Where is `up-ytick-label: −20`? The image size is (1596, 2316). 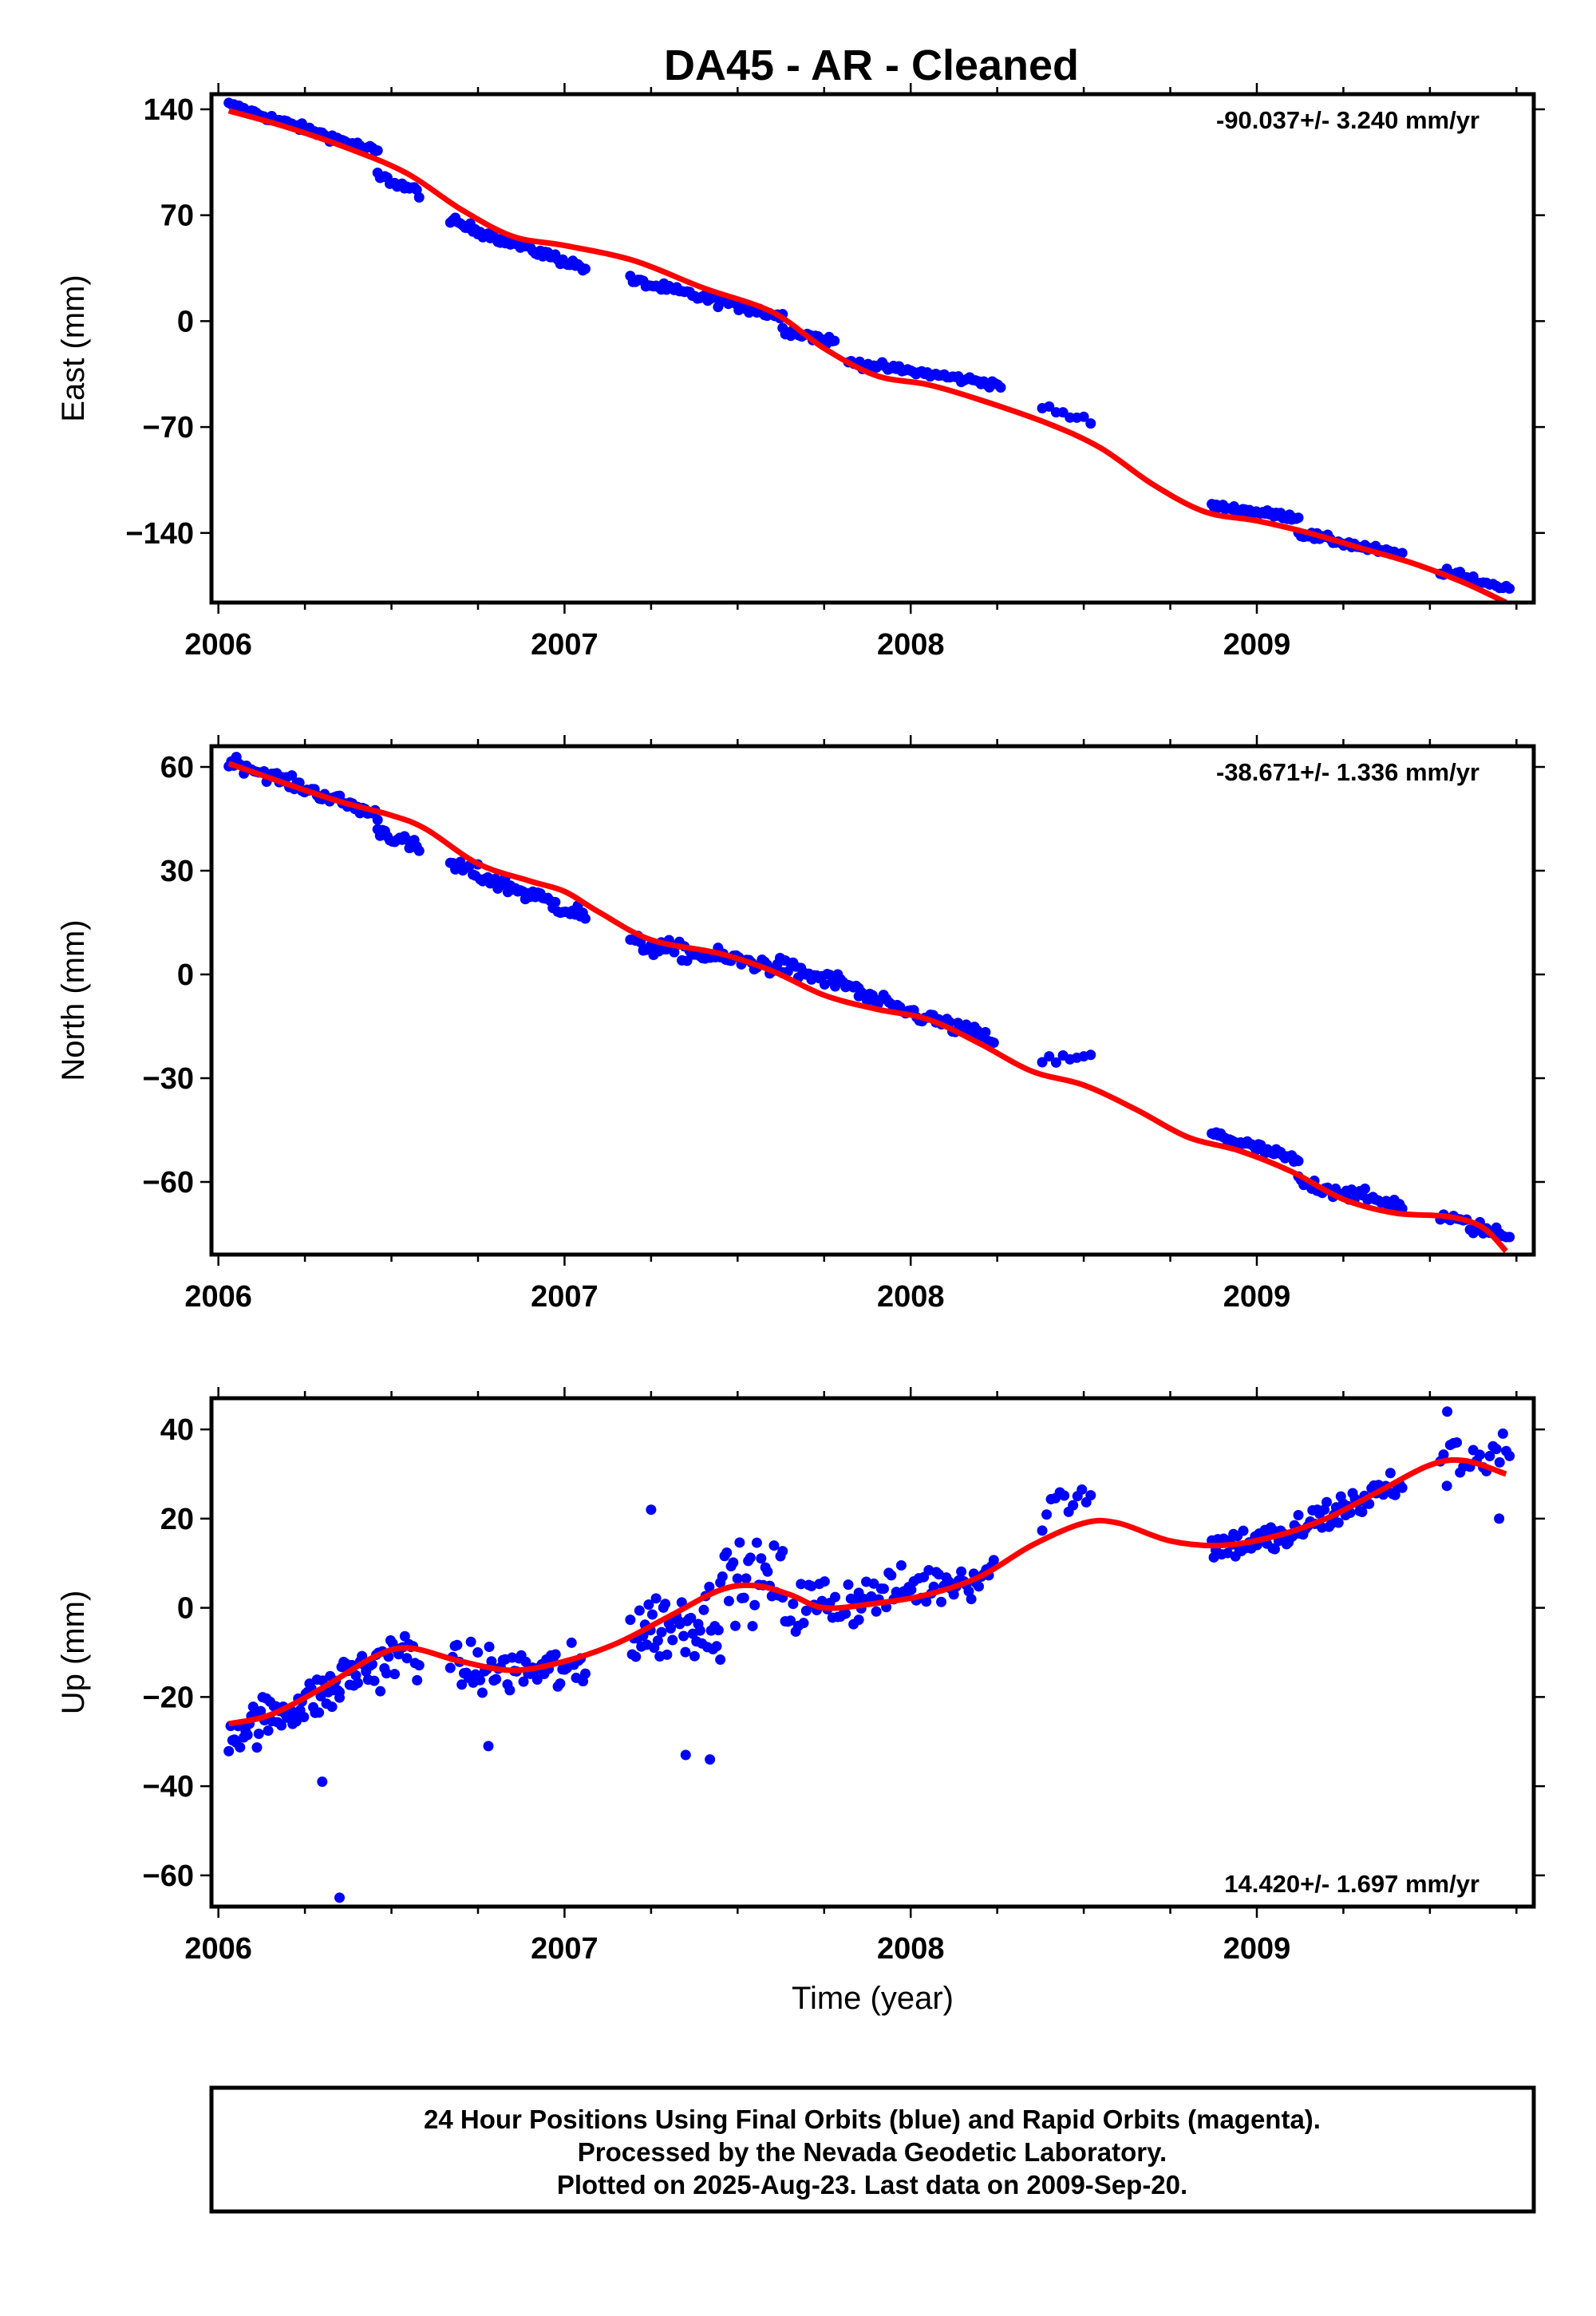
up-ytick-label: −20 is located at coordinates (168, 1697).